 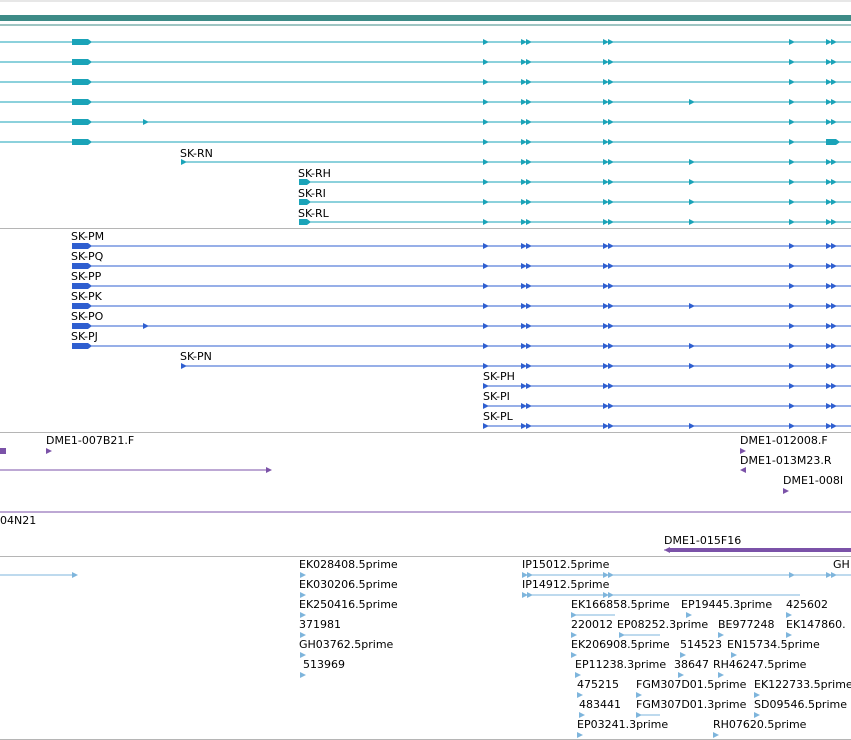 What do you see at coordinates (841, 564) in the screenshot?
I see `feature-label: GH` at bounding box center [841, 564].